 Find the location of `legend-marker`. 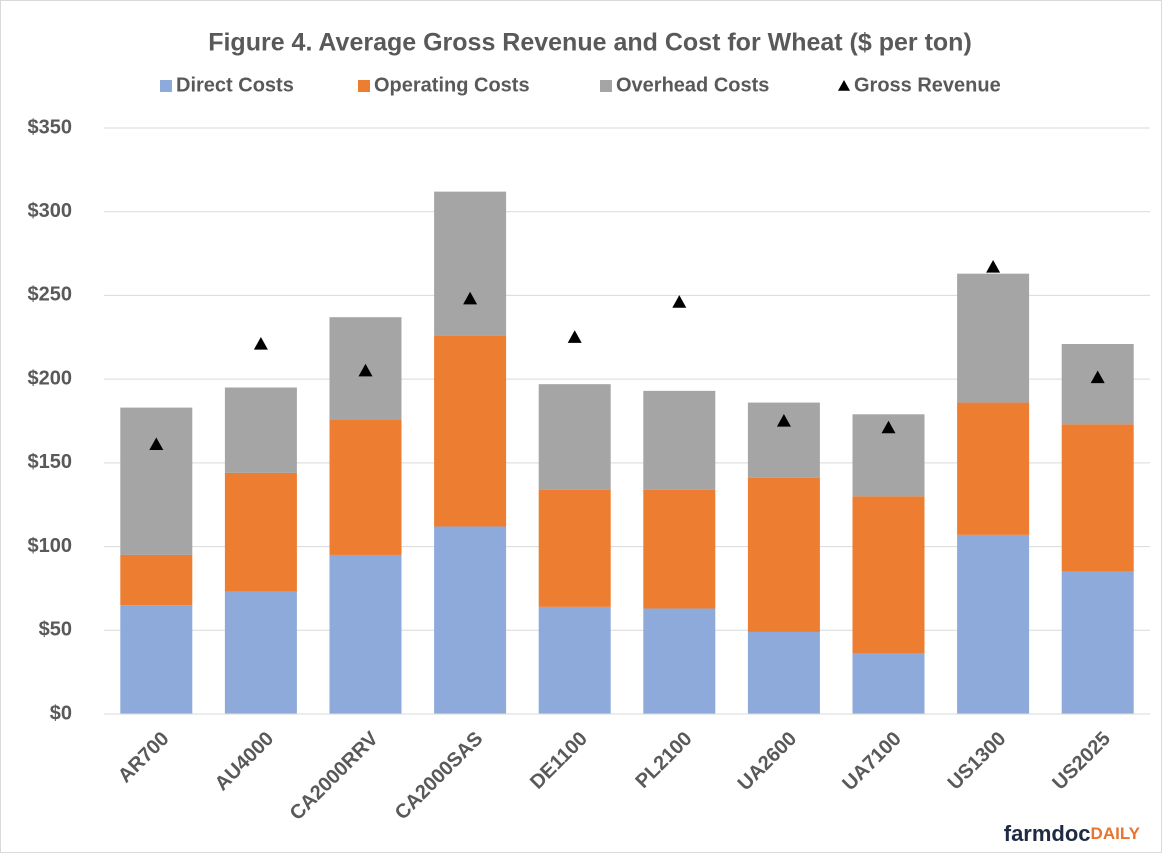

legend-marker is located at coordinates (844, 85).